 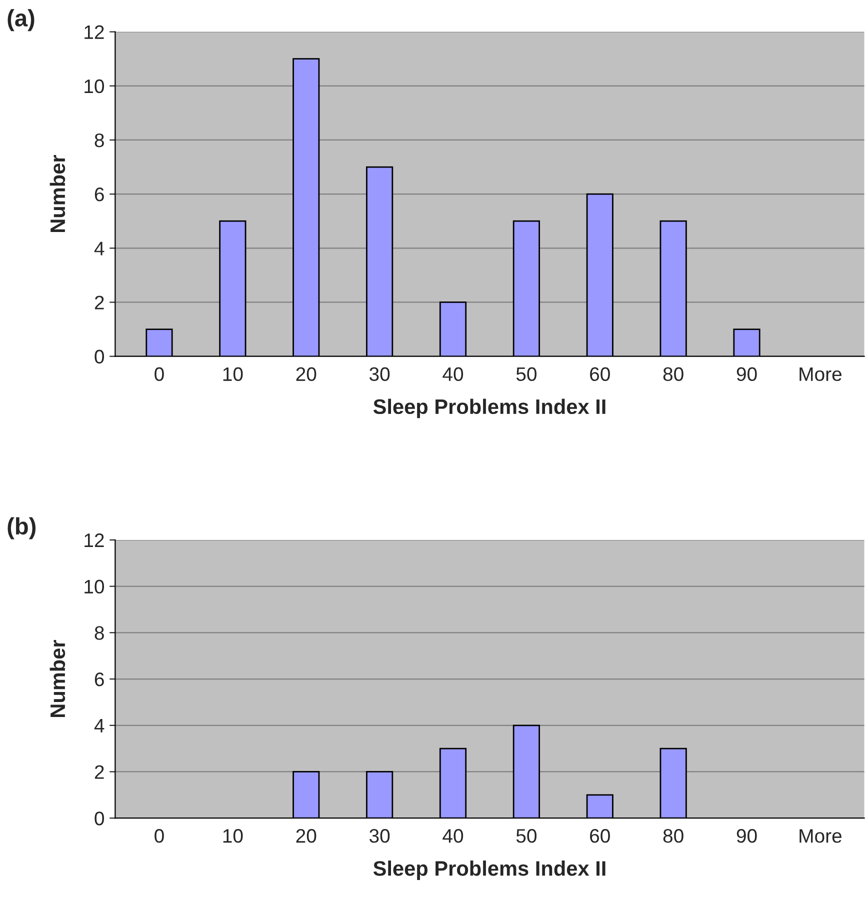 What do you see at coordinates (21, 20) in the screenshot?
I see `chart-title: (a)` at bounding box center [21, 20].